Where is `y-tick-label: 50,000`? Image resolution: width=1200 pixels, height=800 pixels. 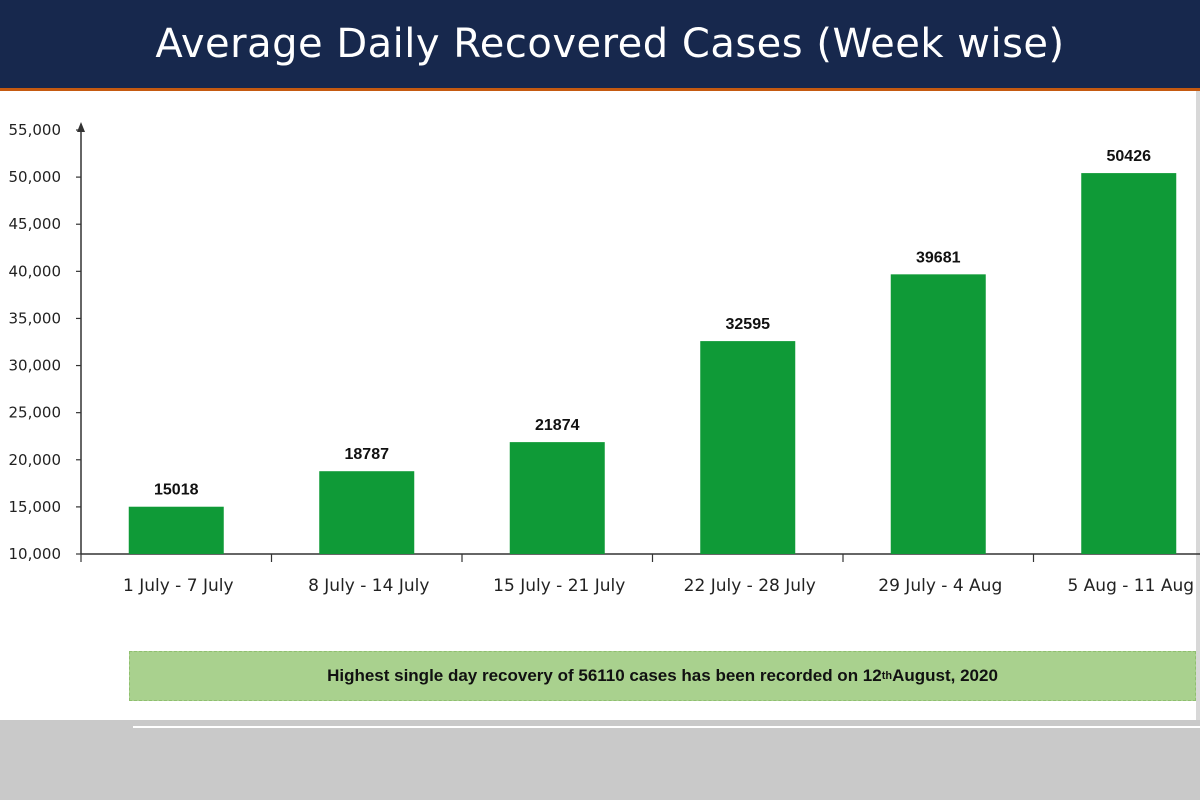 y-tick-label: 50,000 is located at coordinates (35, 177).